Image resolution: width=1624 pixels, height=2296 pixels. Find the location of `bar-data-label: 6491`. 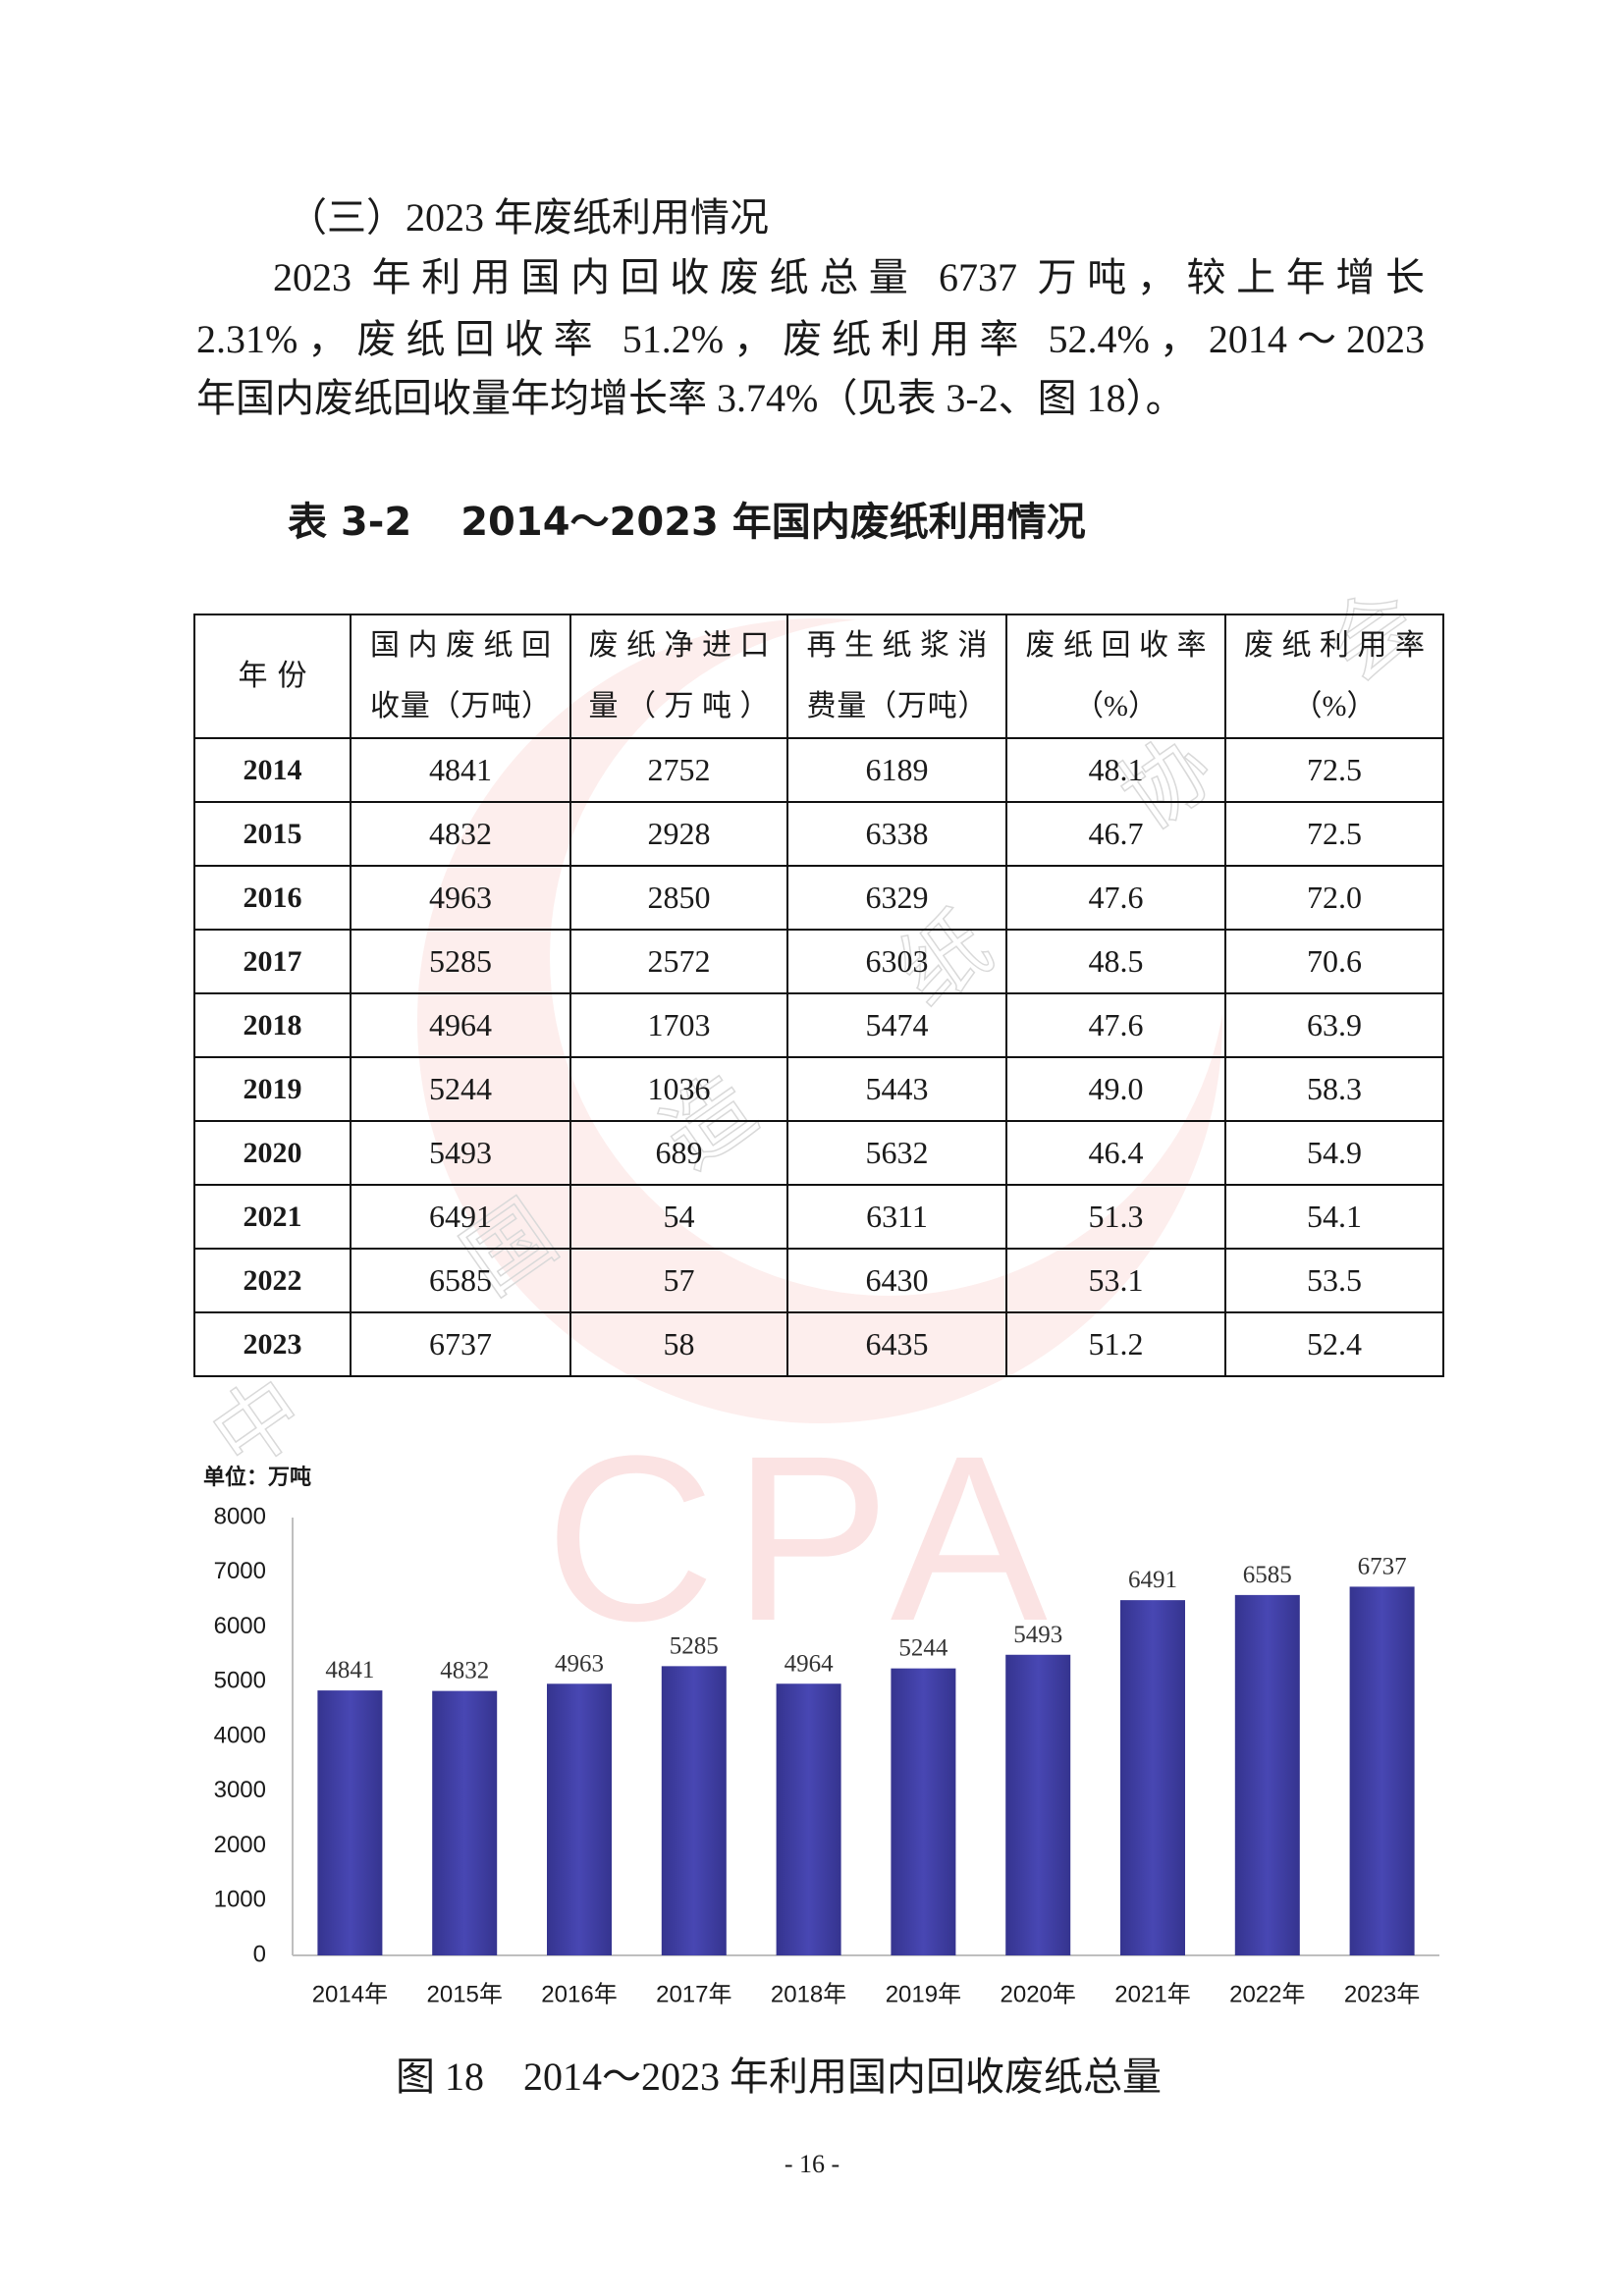

bar-data-label: 6491 is located at coordinates (1152, 1580).